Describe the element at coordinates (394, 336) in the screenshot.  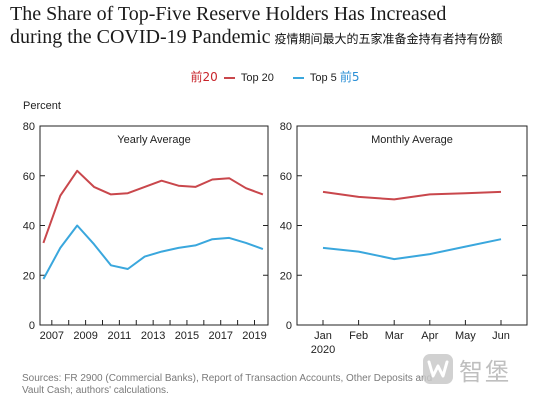
I see `x-tick-label: Mar` at that location.